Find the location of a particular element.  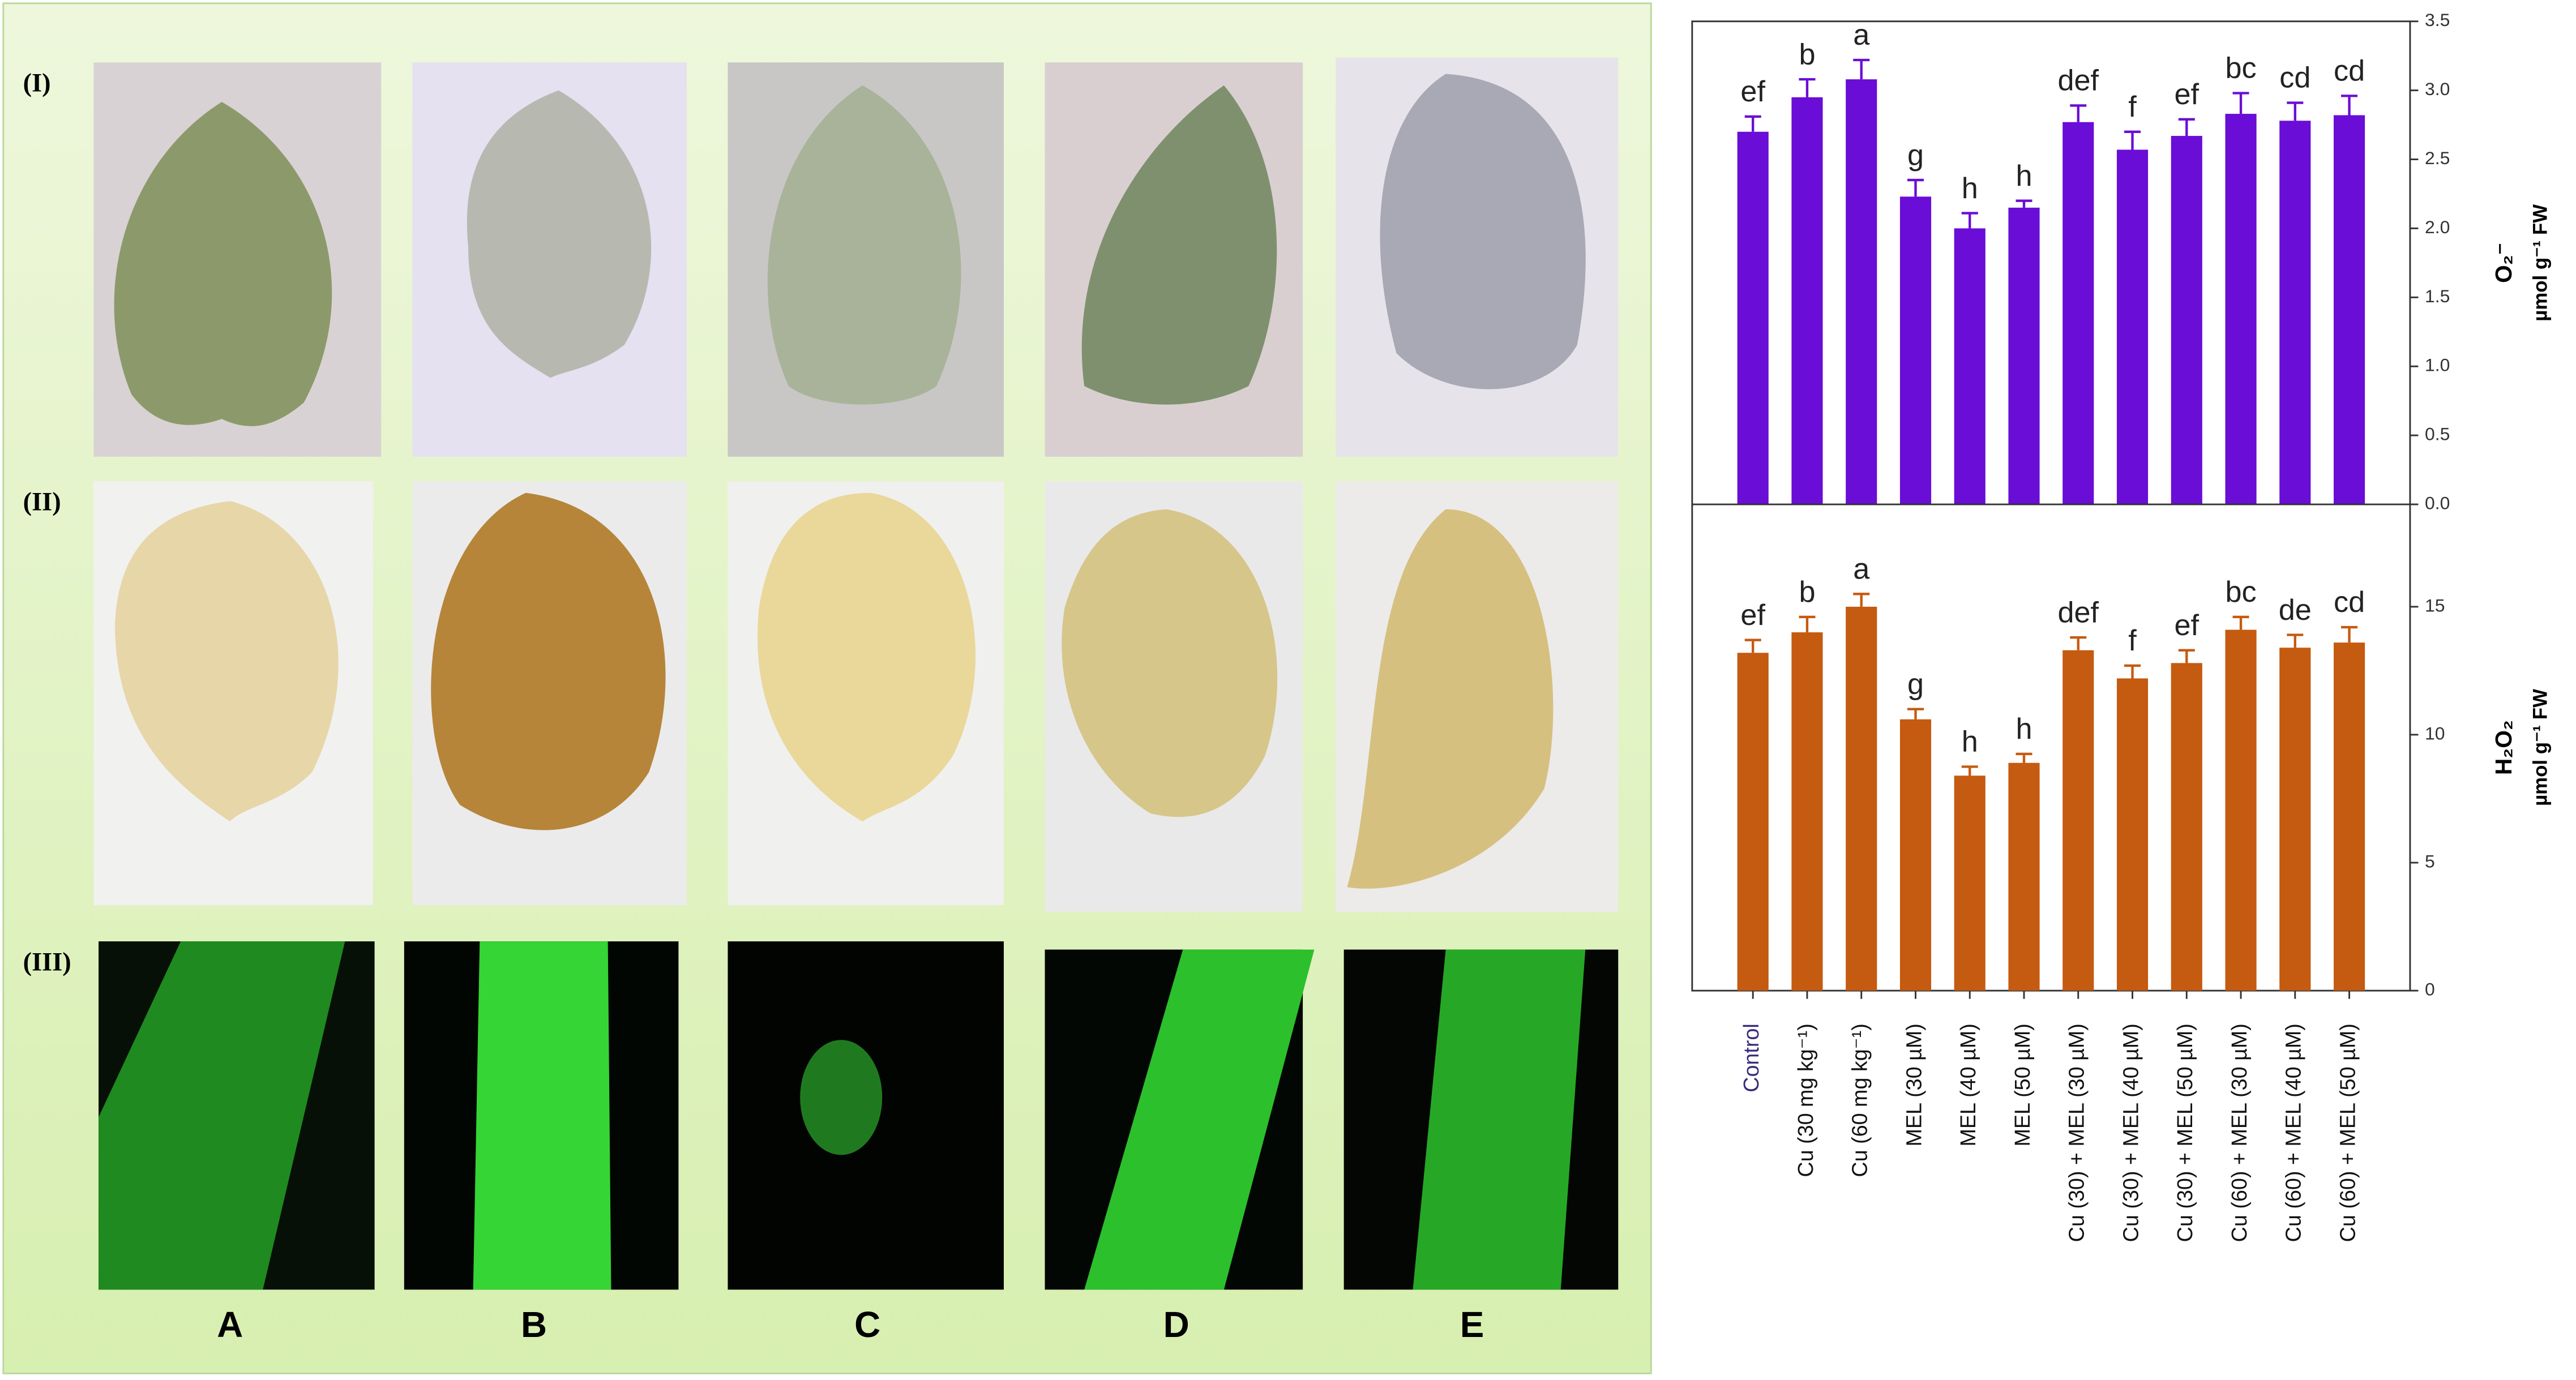

row-label: (III) is located at coordinates (47, 962).